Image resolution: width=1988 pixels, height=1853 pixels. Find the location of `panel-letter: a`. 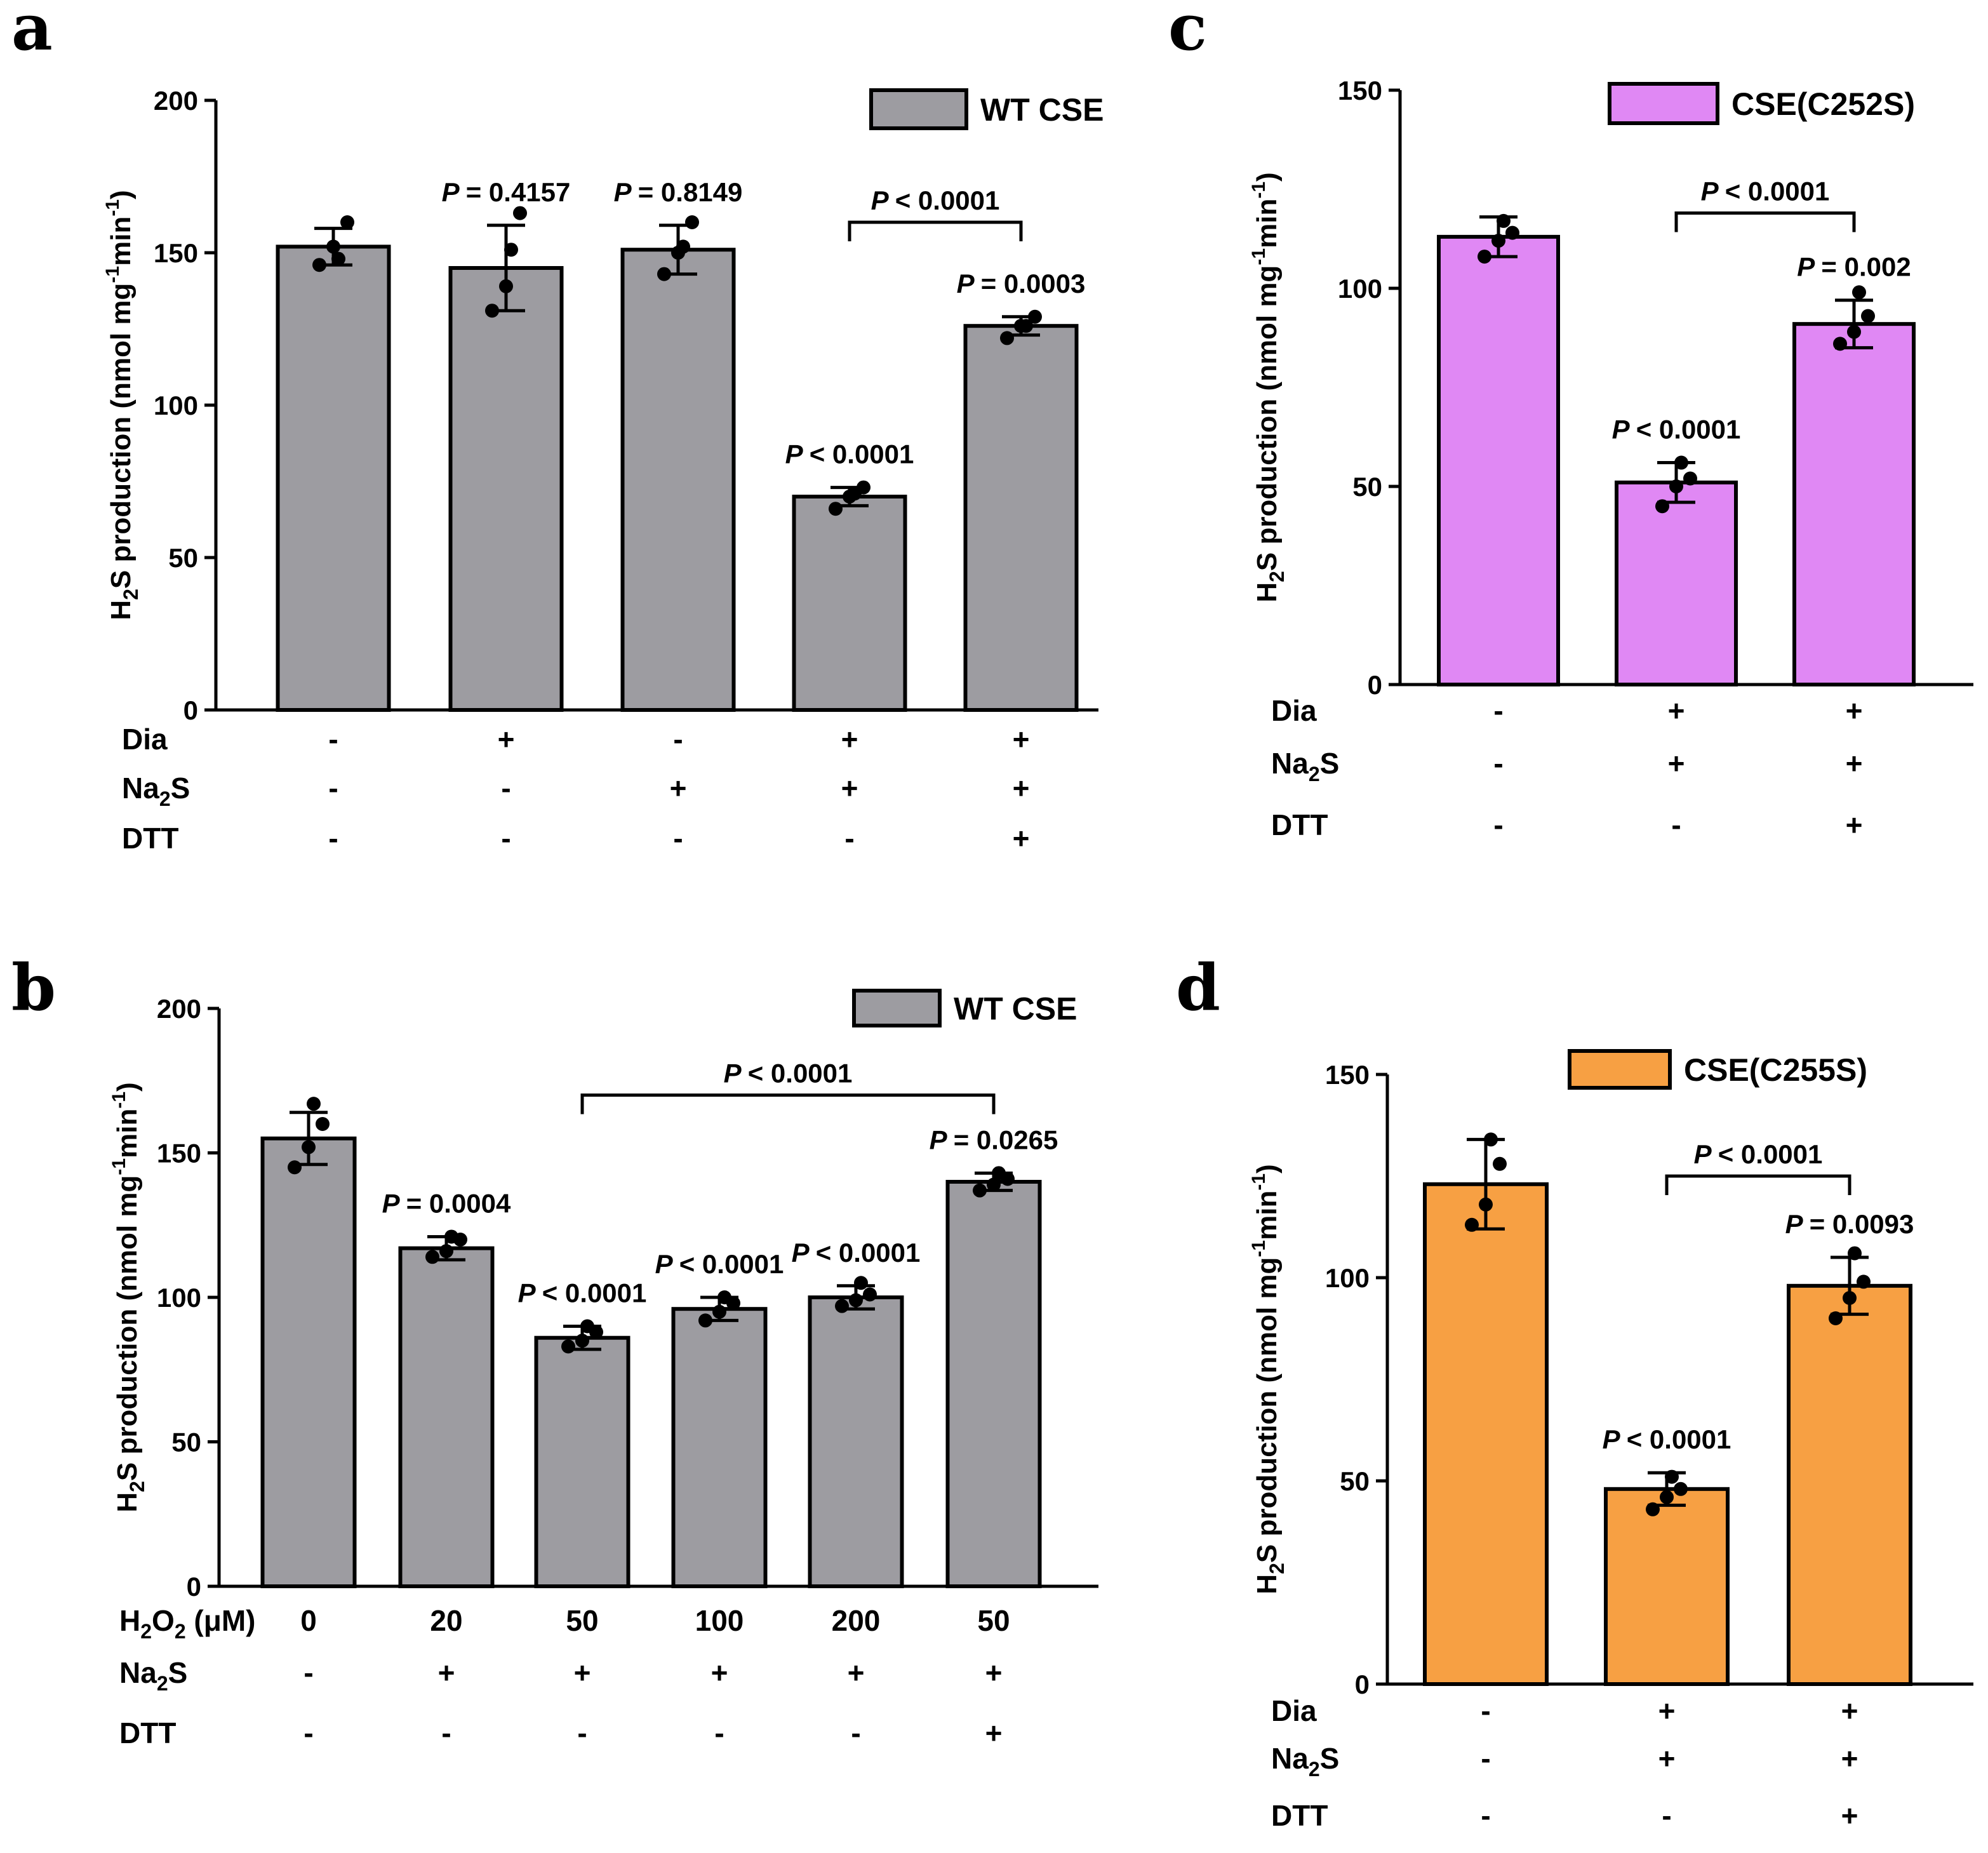

panel-letter: a is located at coordinates (32, 33).